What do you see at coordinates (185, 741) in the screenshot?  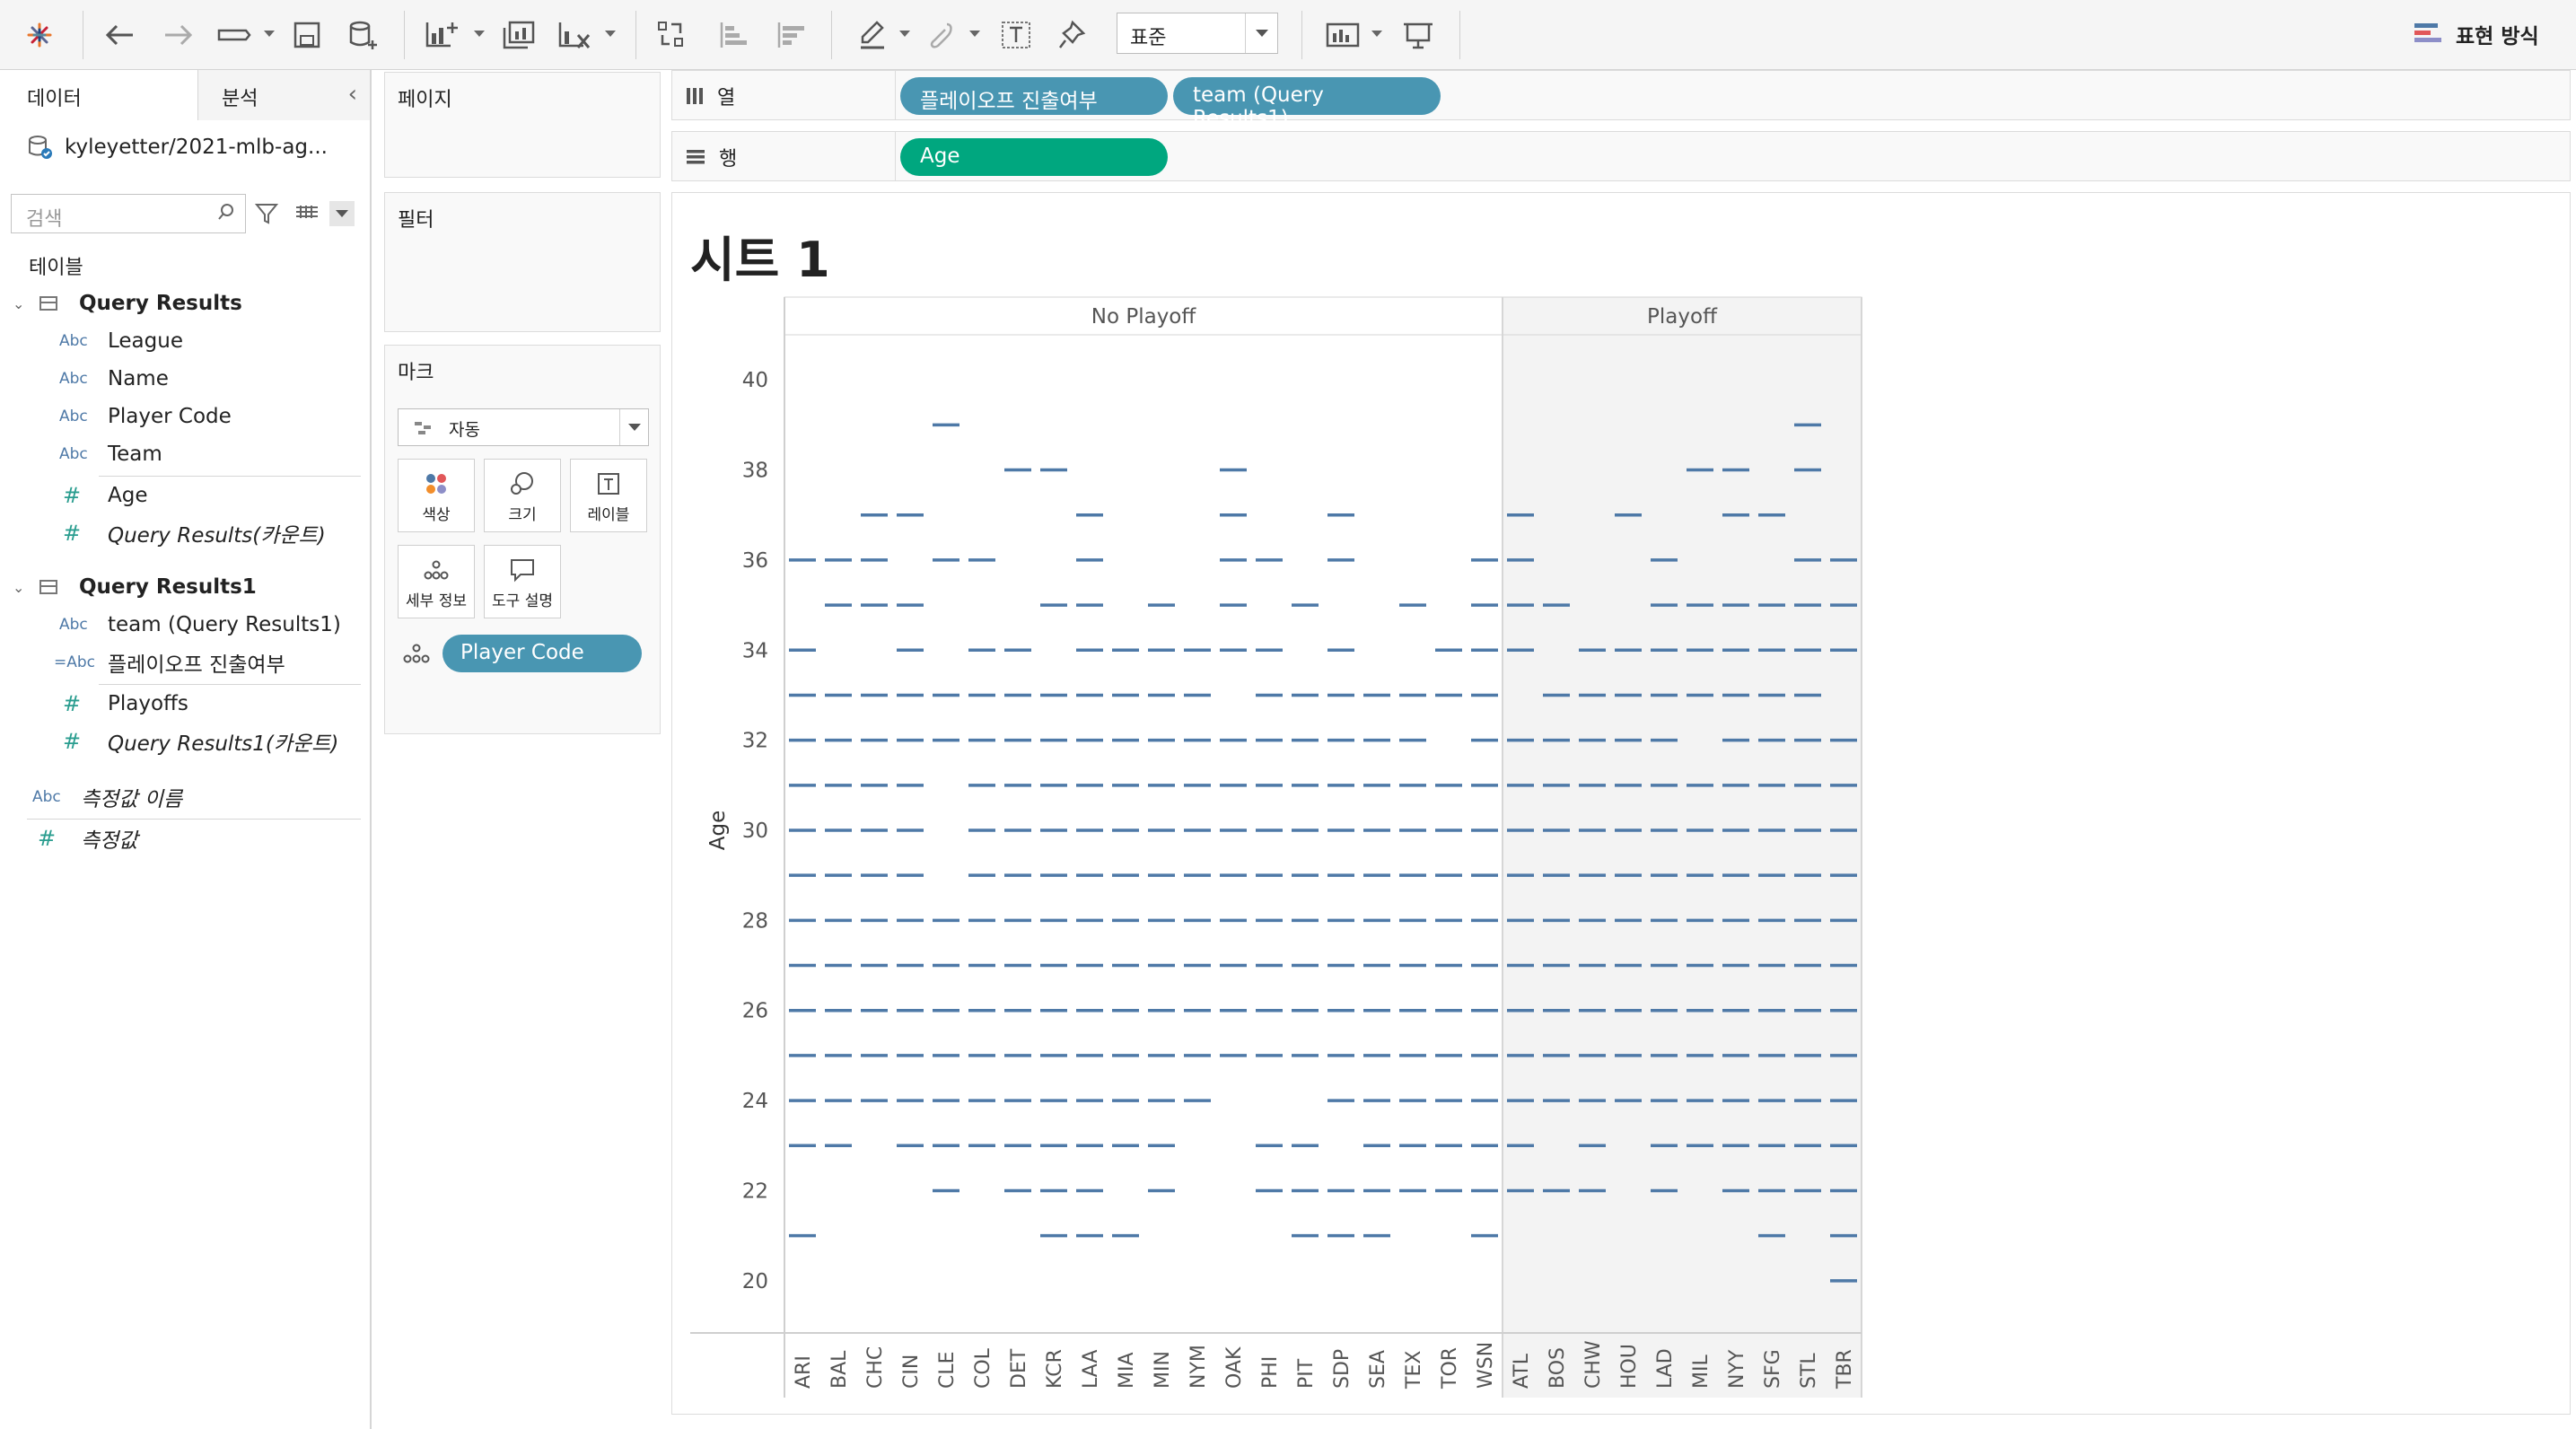 I see `field-query-results1-count: # Query Results1(카운트)` at bounding box center [185, 741].